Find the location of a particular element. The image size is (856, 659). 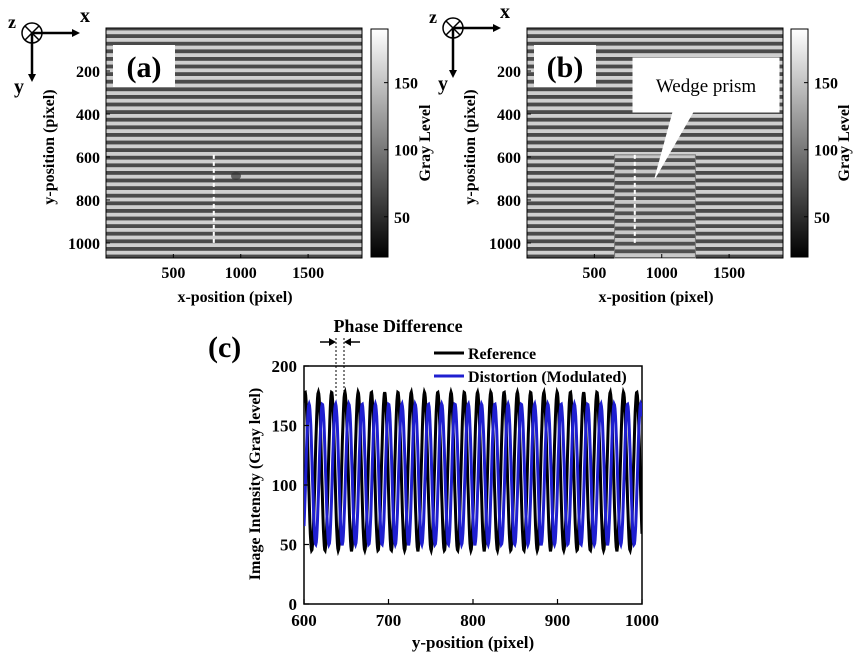

panel-a-xlabel: x-position (pixel) is located at coordinates (234, 297).